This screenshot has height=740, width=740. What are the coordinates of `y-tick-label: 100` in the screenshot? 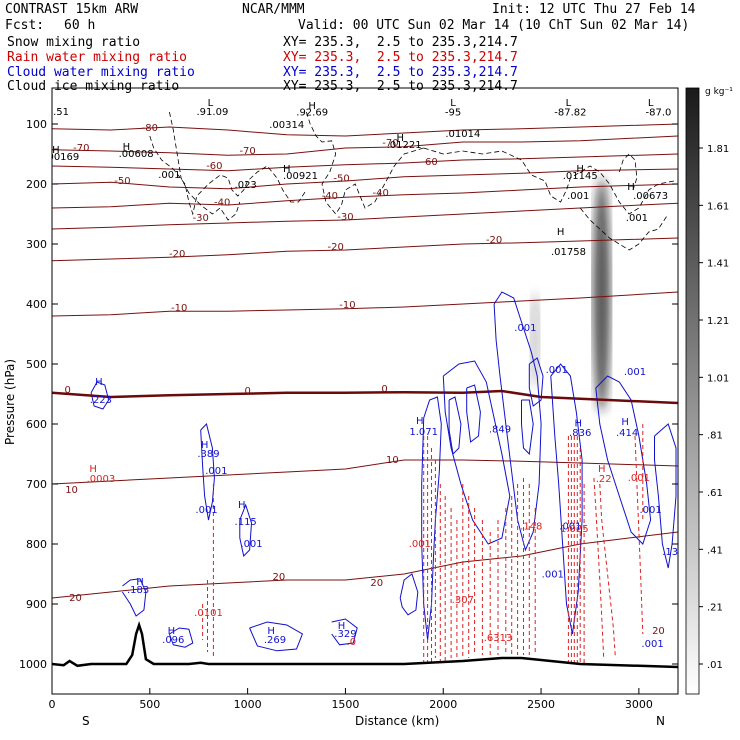 It's located at (36, 124).